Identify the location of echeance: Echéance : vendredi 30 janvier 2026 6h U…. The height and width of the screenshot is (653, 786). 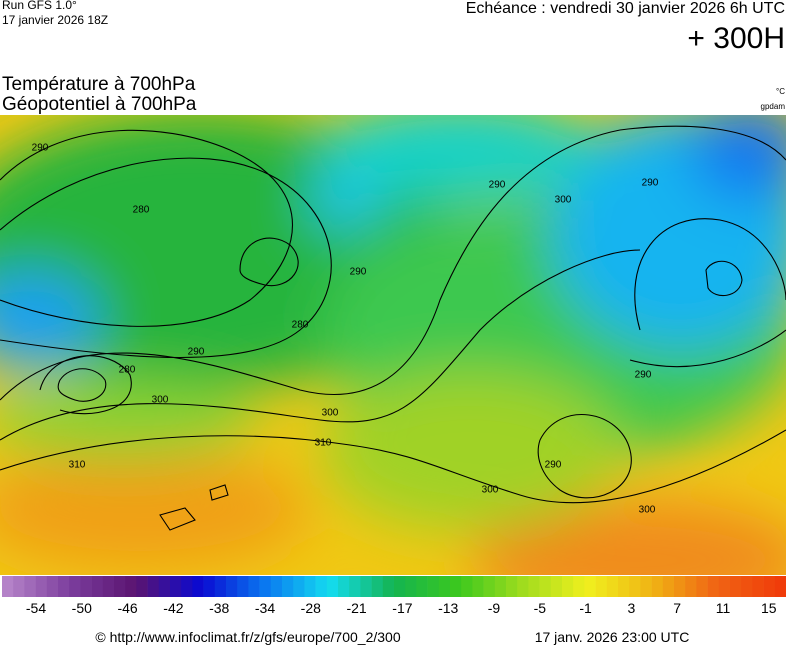
(625, 8).